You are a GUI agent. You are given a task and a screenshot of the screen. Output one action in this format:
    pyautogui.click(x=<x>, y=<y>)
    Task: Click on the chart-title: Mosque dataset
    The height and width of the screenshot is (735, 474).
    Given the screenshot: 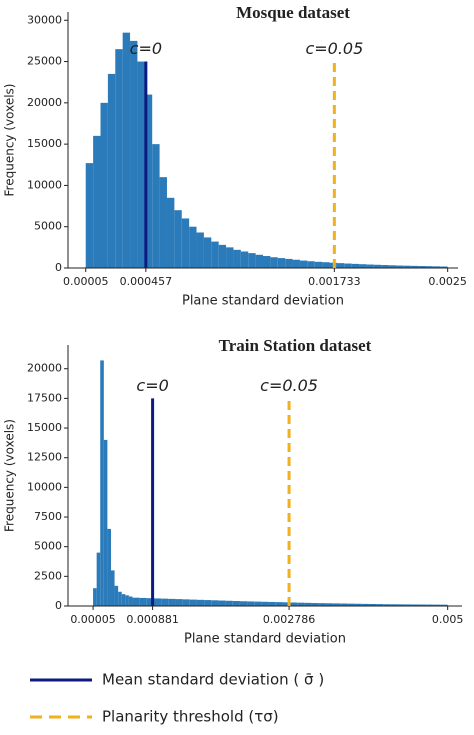 What is the action you would take?
    pyautogui.click(x=293, y=12)
    